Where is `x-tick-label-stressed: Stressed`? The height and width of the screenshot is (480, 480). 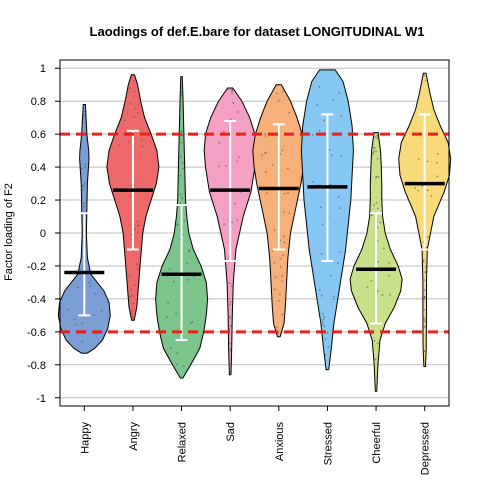
x-tick-label-stressed: Stressed is located at coordinates (328, 443).